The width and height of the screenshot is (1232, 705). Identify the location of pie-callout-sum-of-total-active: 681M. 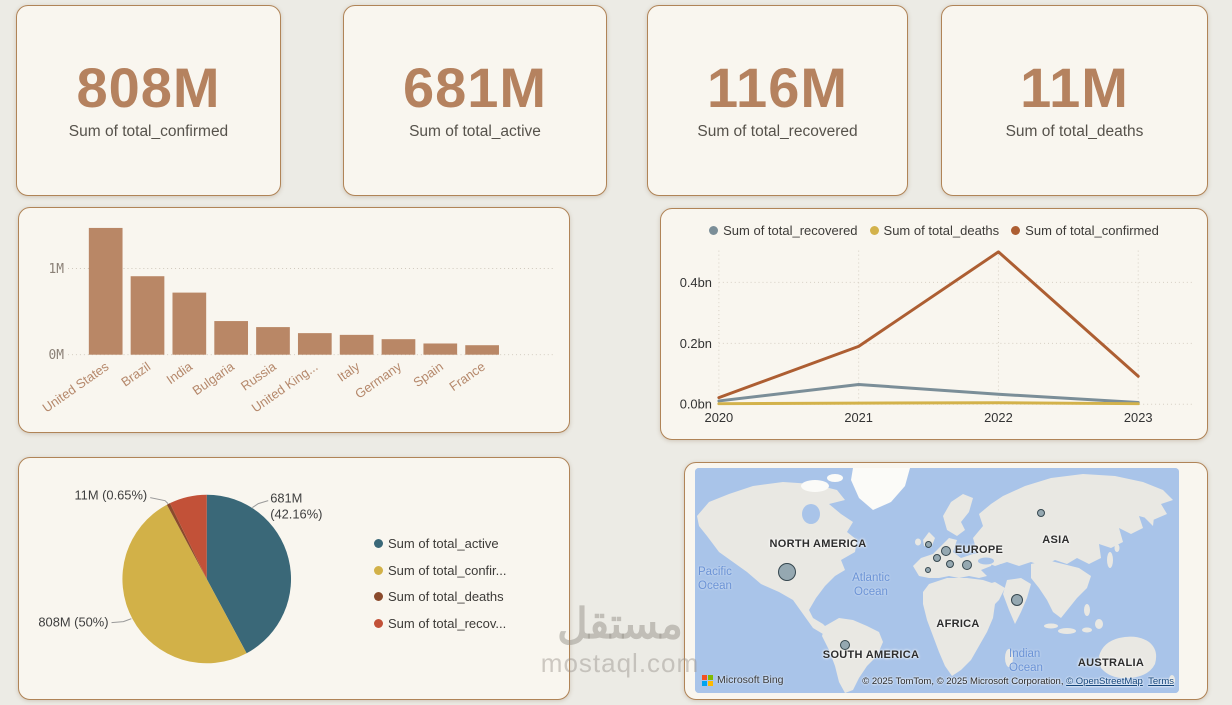
(286, 498).